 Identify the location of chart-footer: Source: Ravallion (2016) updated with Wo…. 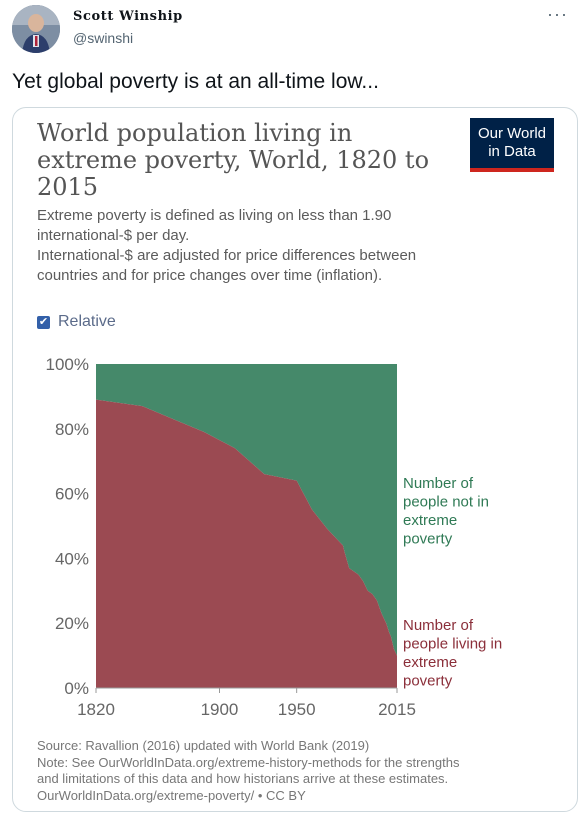
(297, 771).